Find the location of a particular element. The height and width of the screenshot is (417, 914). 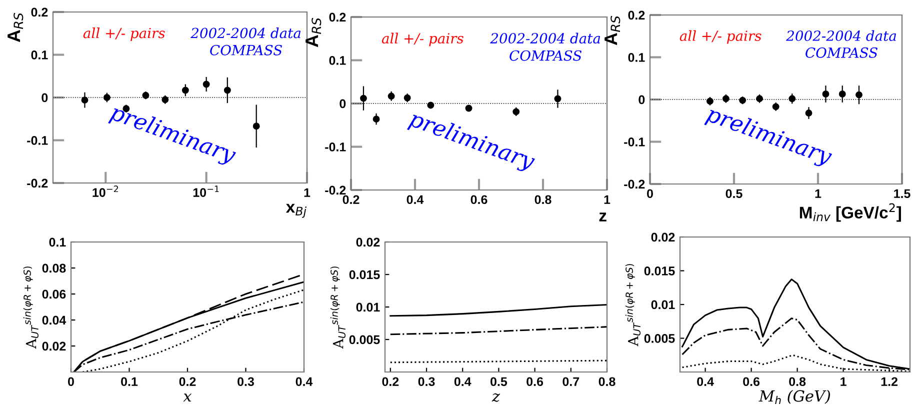

x-tick-label: 0.1 is located at coordinates (129, 381).